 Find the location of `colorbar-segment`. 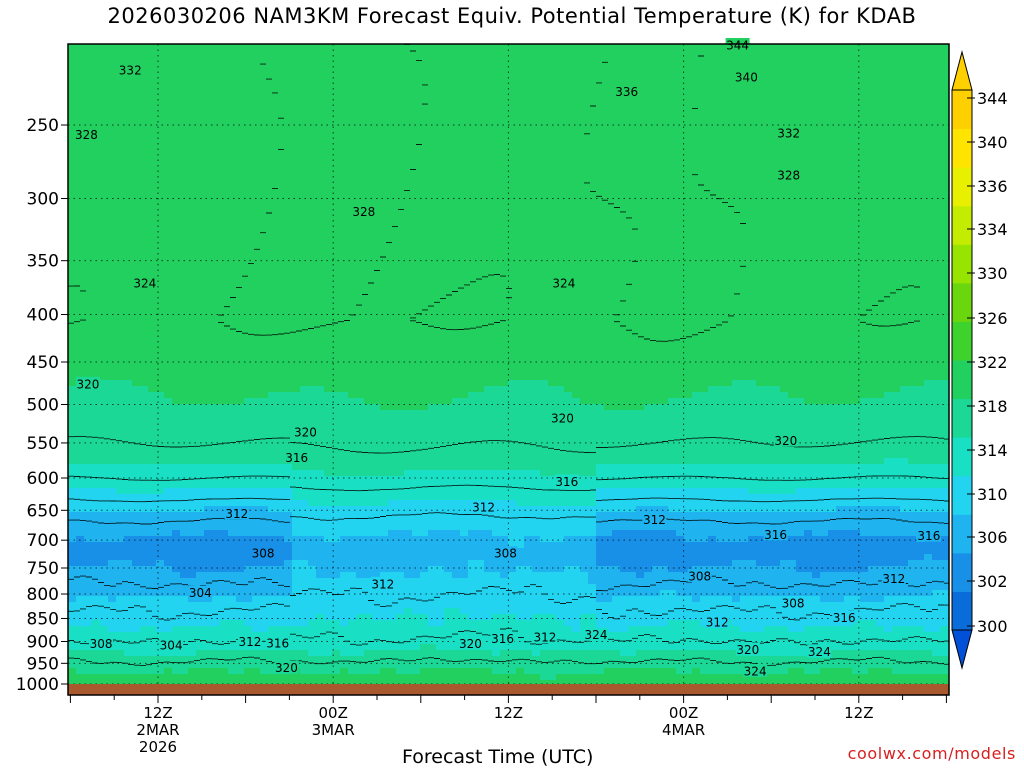

colorbar-segment is located at coordinates (962, 341).